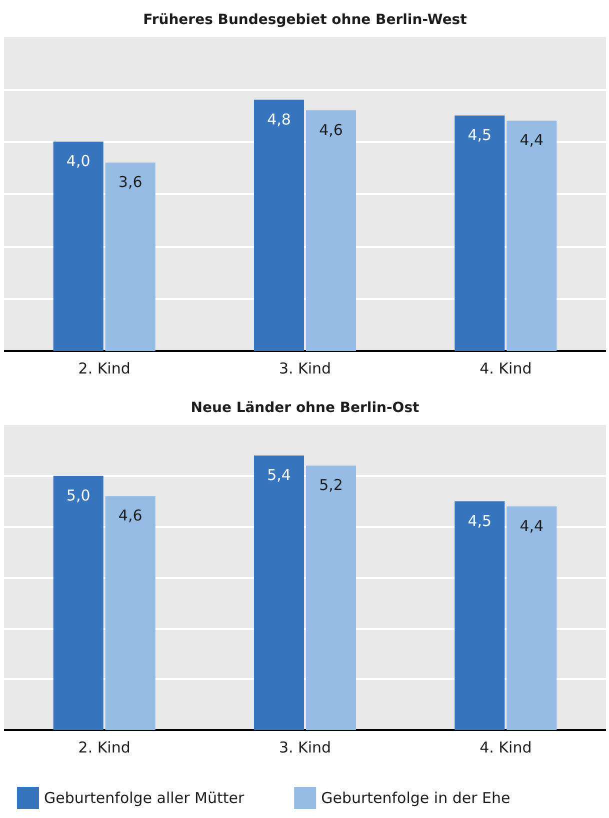  What do you see at coordinates (78, 161) in the screenshot?
I see `data-label: 4,0` at bounding box center [78, 161].